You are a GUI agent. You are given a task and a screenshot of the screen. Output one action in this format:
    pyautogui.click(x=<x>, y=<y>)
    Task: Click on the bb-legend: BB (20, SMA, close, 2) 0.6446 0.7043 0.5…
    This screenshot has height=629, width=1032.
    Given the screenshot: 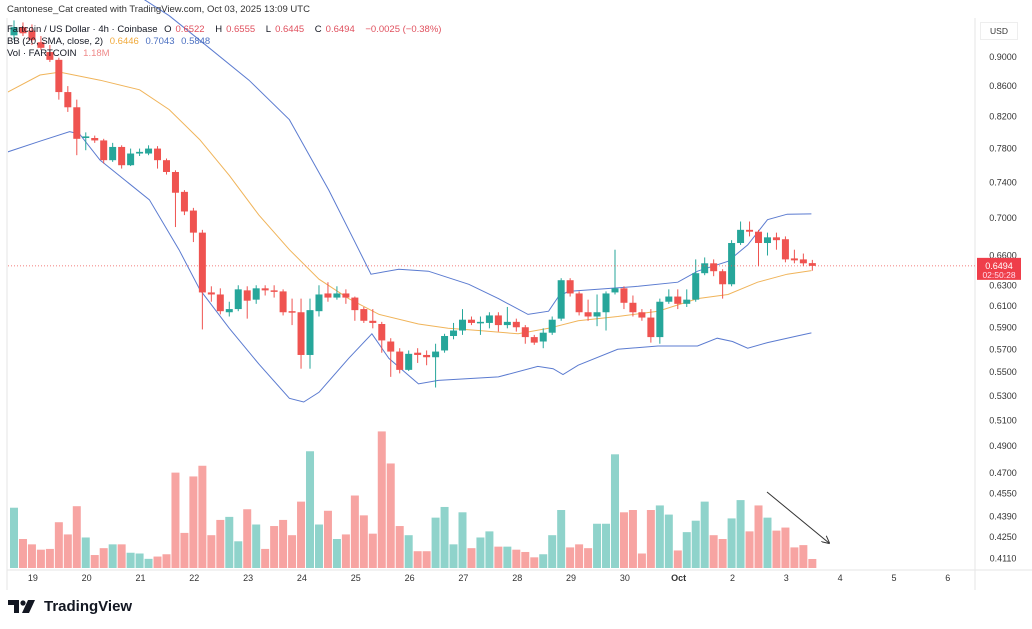 What is the action you would take?
    pyautogui.click(x=110, y=41)
    